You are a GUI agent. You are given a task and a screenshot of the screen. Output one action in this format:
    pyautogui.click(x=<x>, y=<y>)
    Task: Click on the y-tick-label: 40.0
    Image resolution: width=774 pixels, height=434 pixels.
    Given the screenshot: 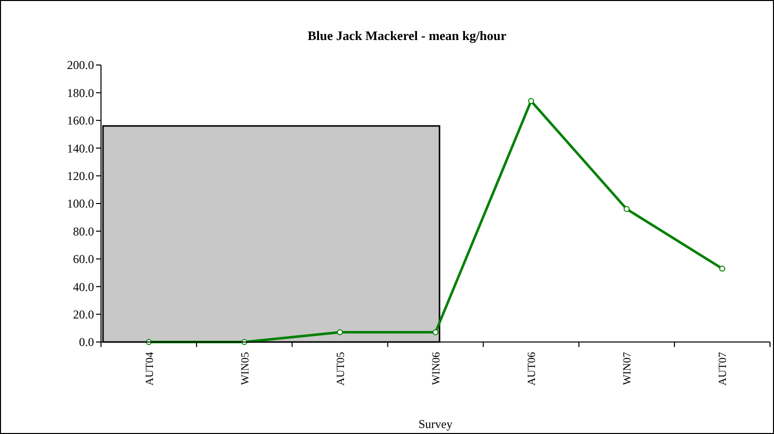 What is the action you would take?
    pyautogui.click(x=83, y=287)
    